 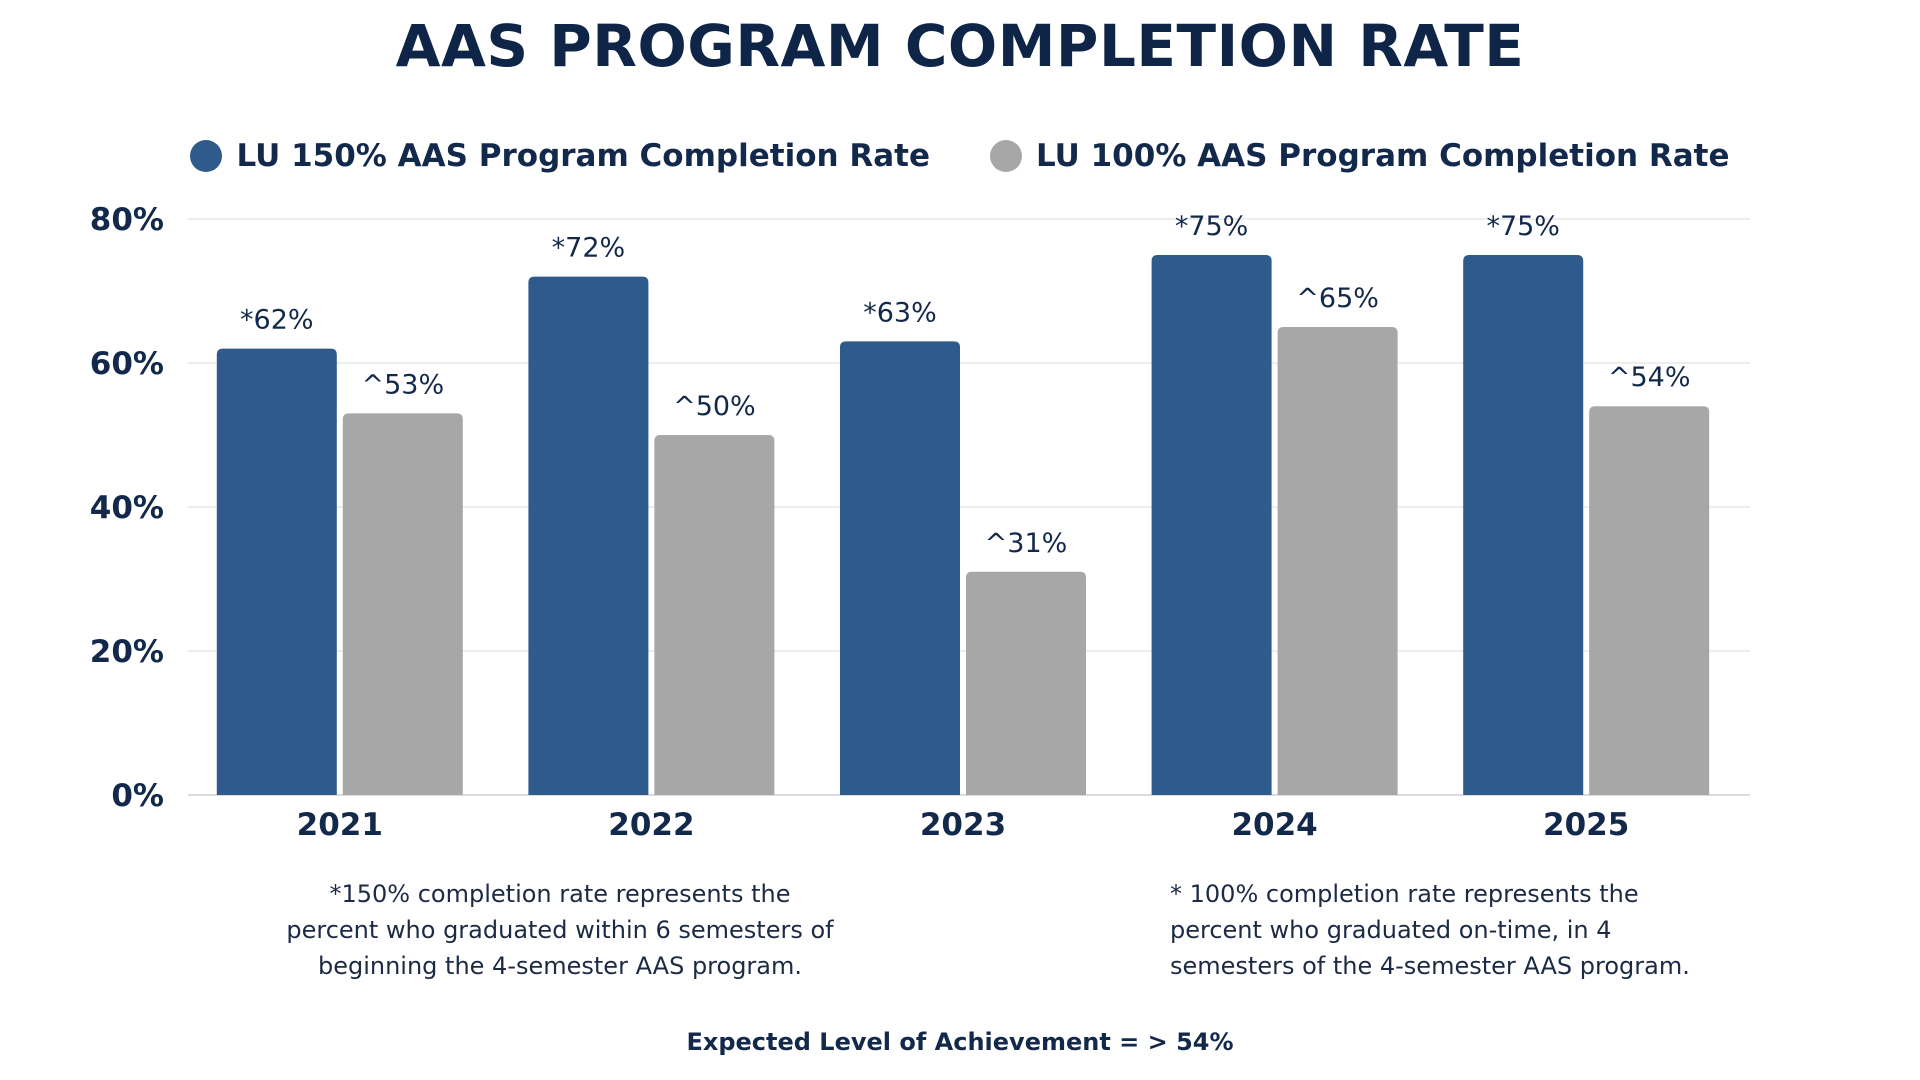 I want to click on bar-150-2021, so click(x=276, y=571).